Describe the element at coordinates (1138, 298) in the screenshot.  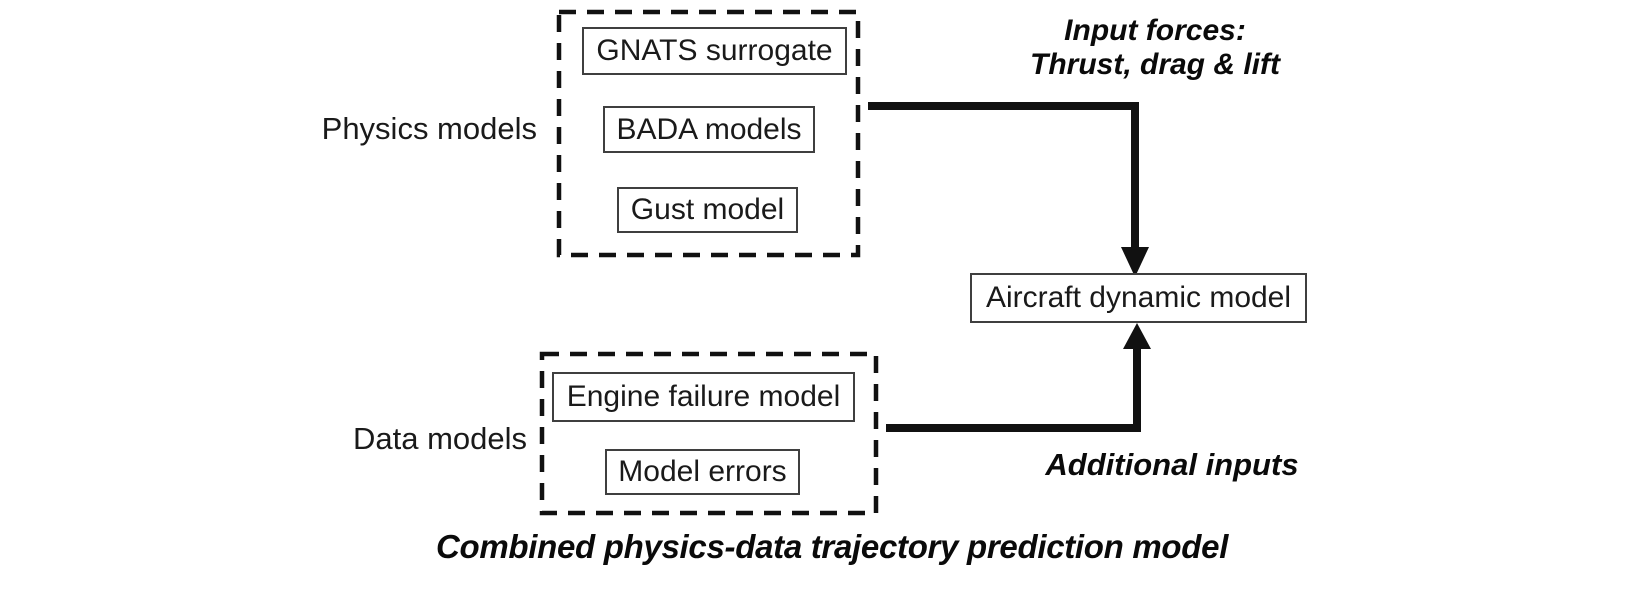
I see `node-aircraft-dynamic-model: Aircraft dynamic model` at that location.